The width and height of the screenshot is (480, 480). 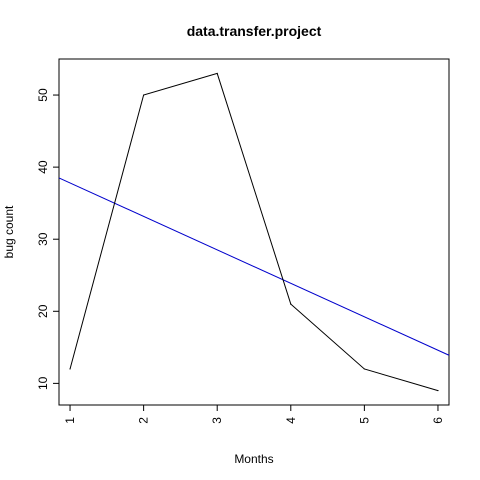 What do you see at coordinates (43, 167) in the screenshot?
I see `y-tick-label: 40` at bounding box center [43, 167].